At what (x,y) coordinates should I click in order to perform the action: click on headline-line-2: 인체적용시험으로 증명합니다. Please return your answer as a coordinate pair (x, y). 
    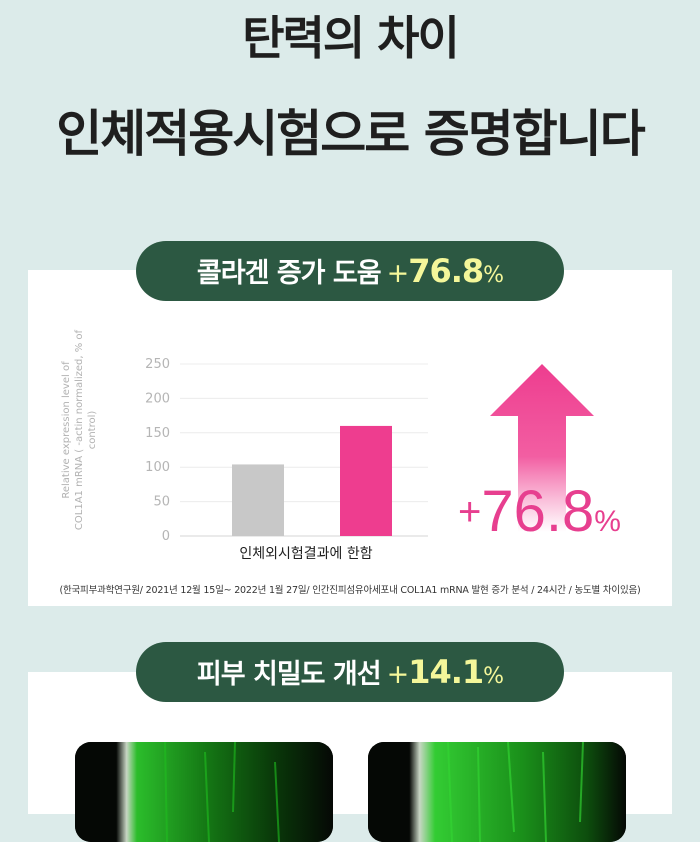
    Looking at the image, I should click on (350, 134).